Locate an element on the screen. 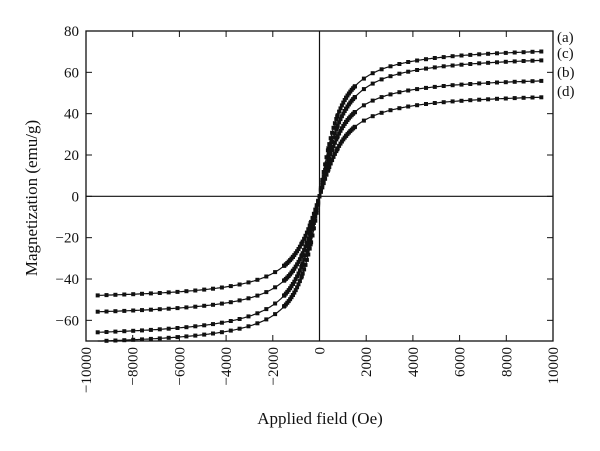  series-label-c: (c) is located at coordinates (565, 54).